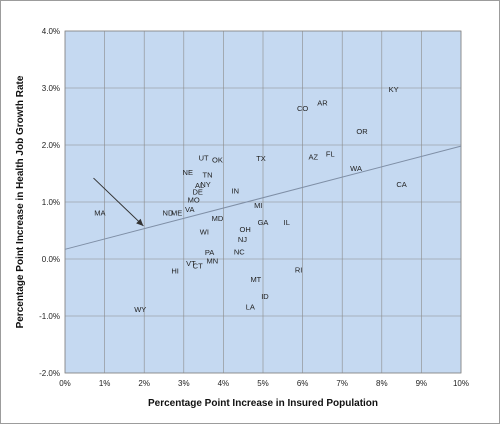  Describe the element at coordinates (287, 222) in the screenshot. I see `point-label-il: IL` at that location.